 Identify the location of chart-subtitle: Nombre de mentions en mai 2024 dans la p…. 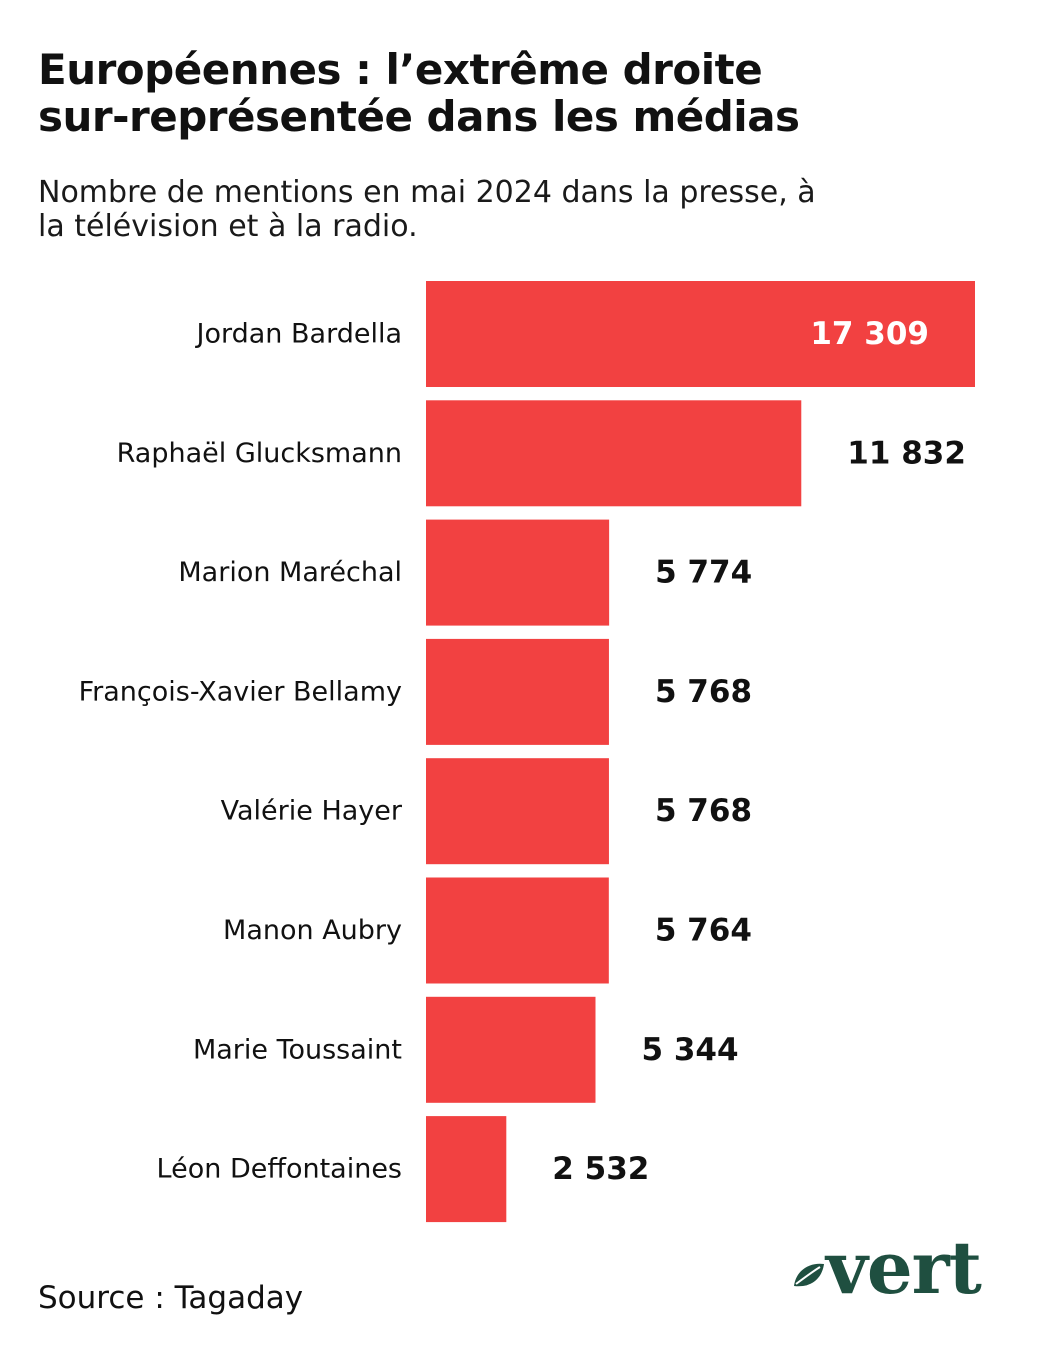
(518, 210).